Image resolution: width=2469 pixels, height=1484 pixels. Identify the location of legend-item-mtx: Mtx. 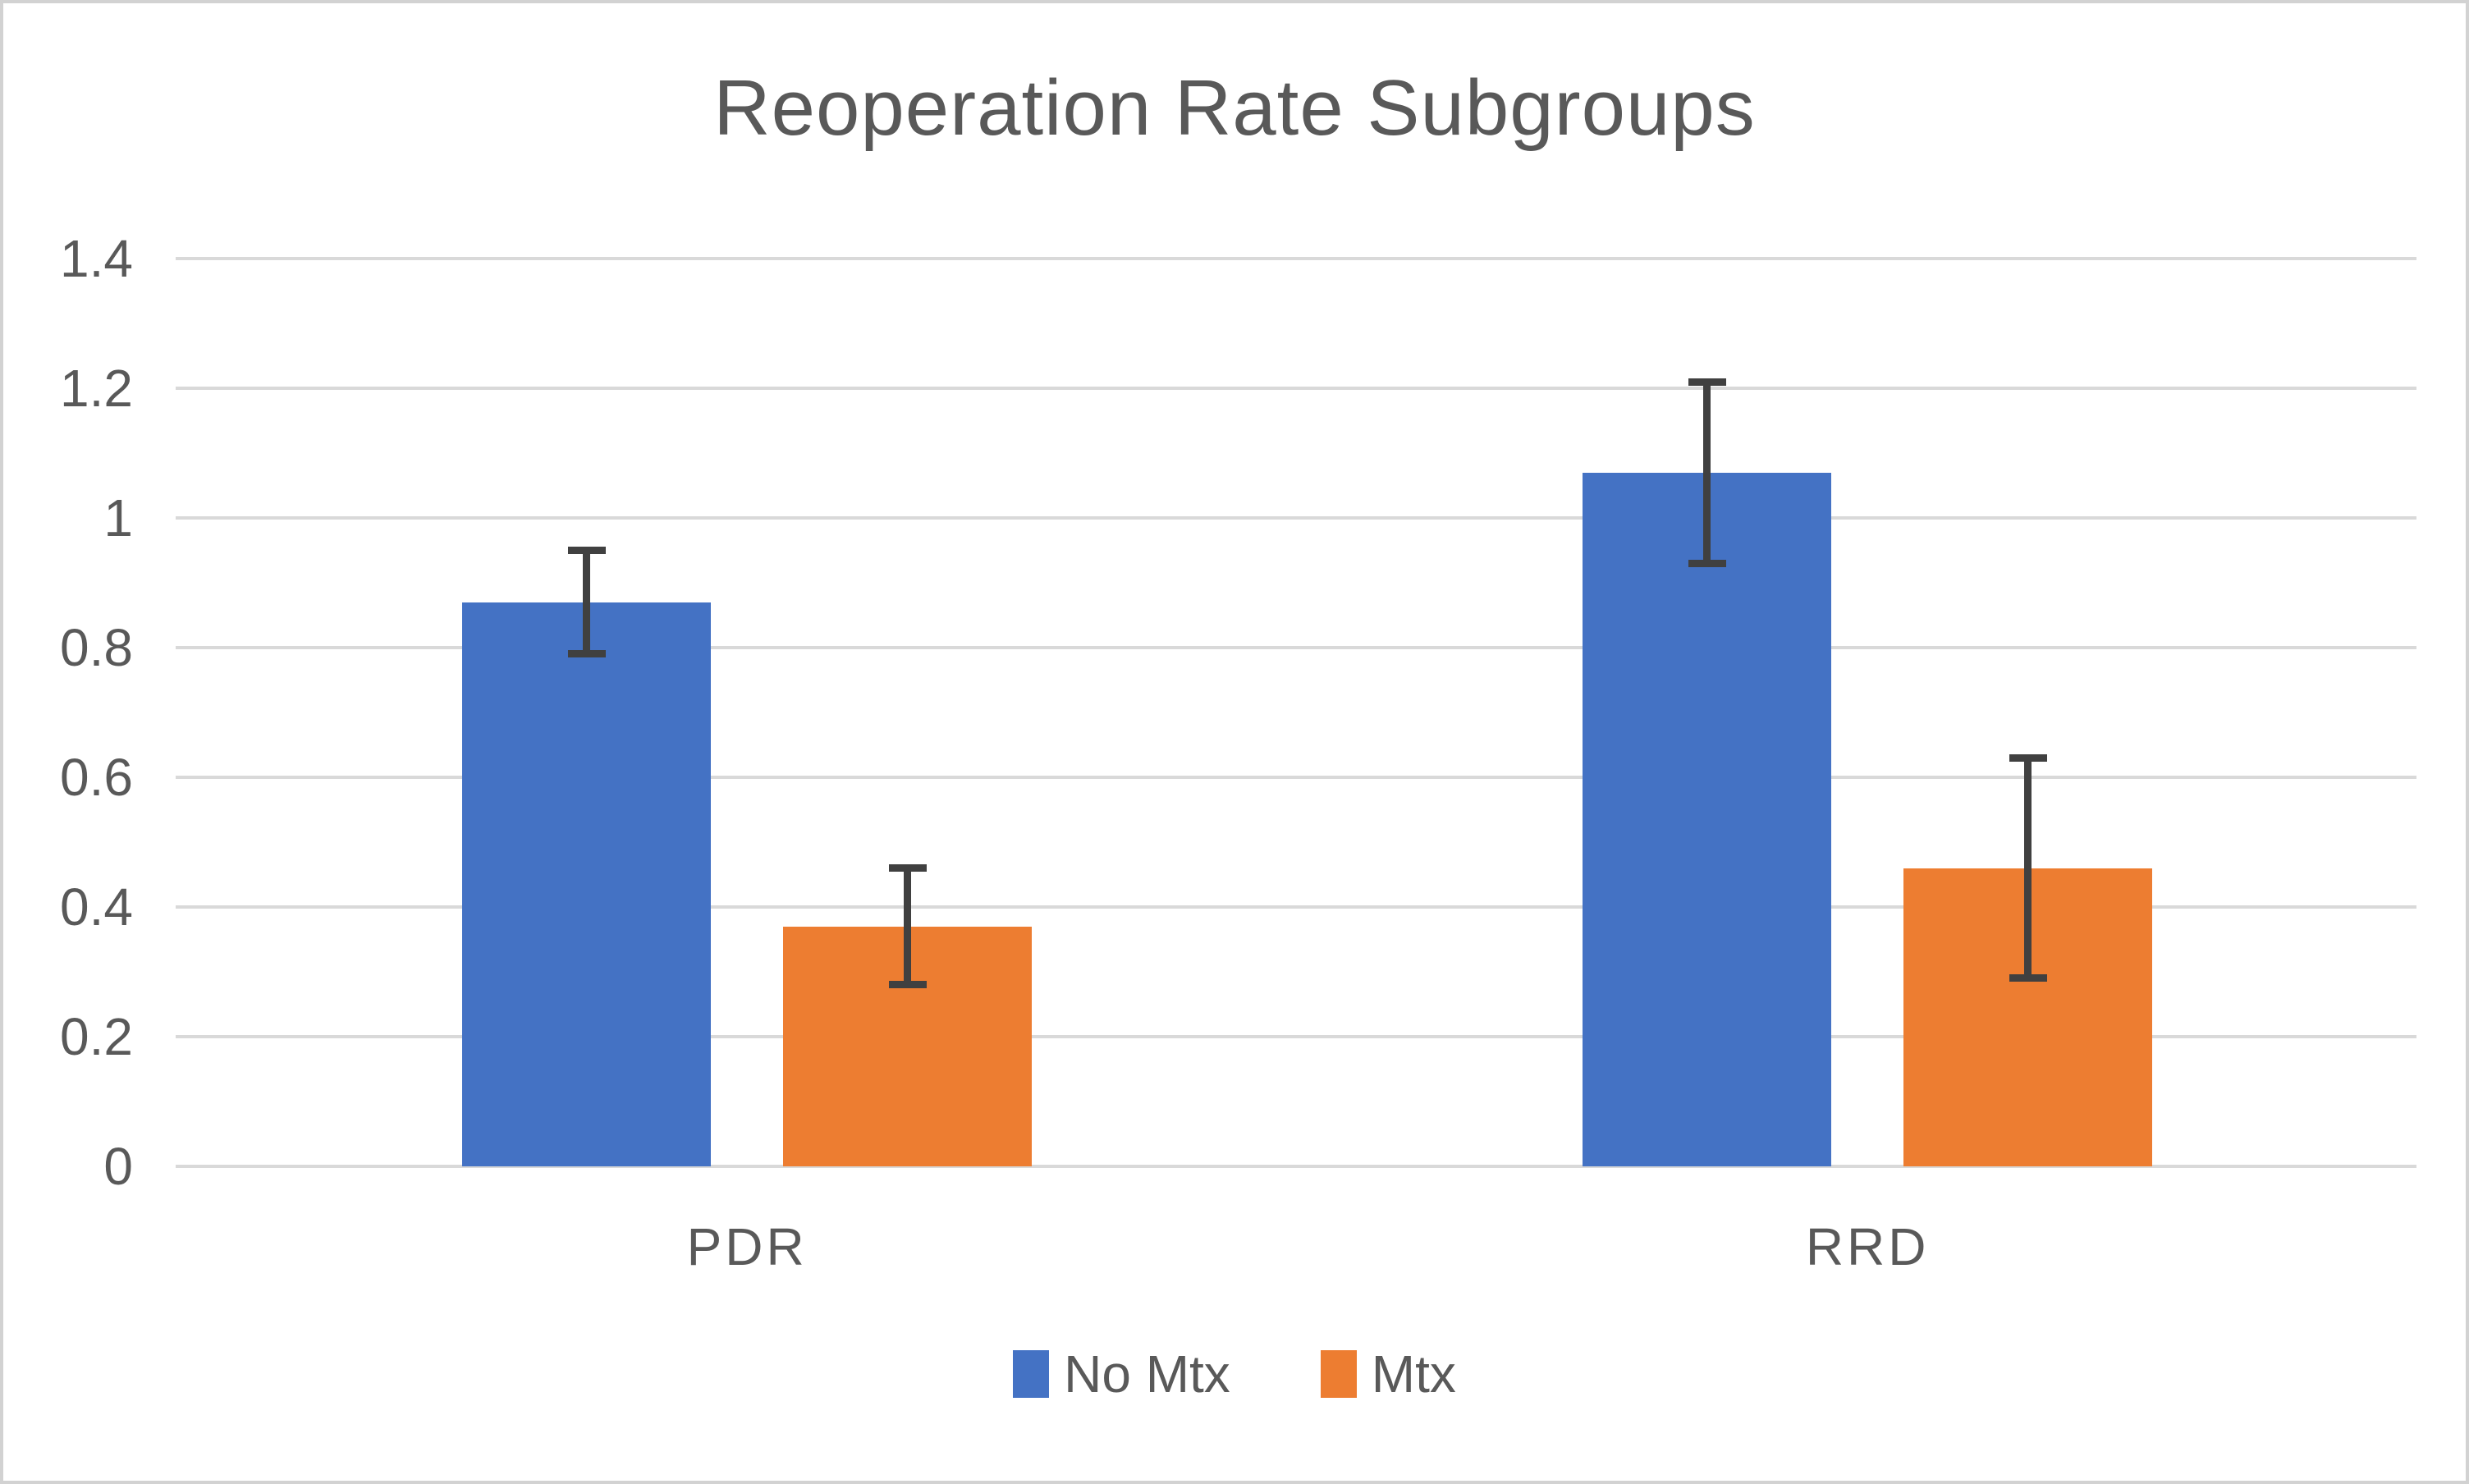
(1388, 1374).